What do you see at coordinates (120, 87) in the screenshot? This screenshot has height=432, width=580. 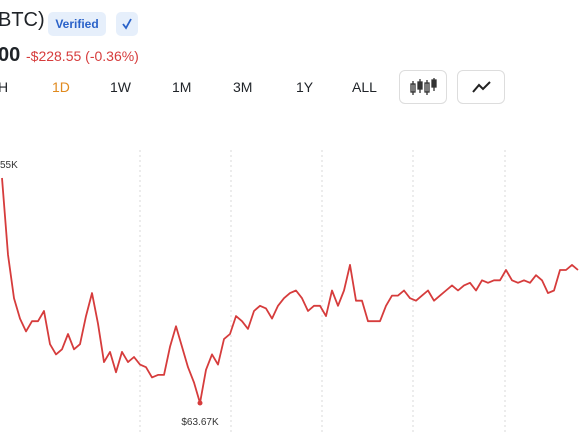 I see `tab: 1W` at bounding box center [120, 87].